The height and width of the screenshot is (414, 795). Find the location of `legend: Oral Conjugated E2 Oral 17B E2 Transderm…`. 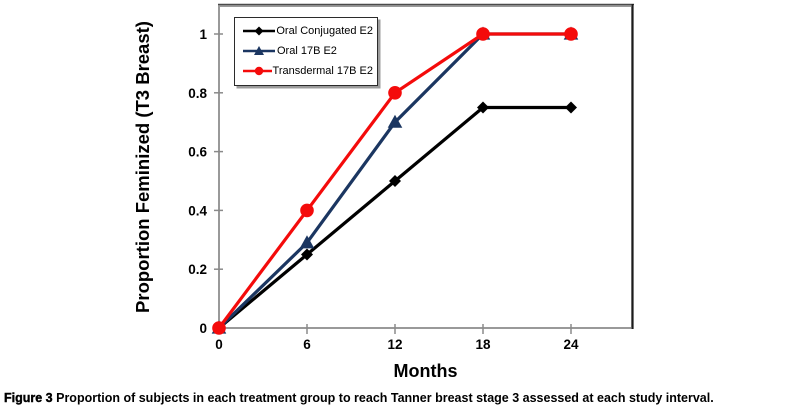

legend: Oral Conjugated E2 Oral 17B E2 Transderm… is located at coordinates (306, 51).